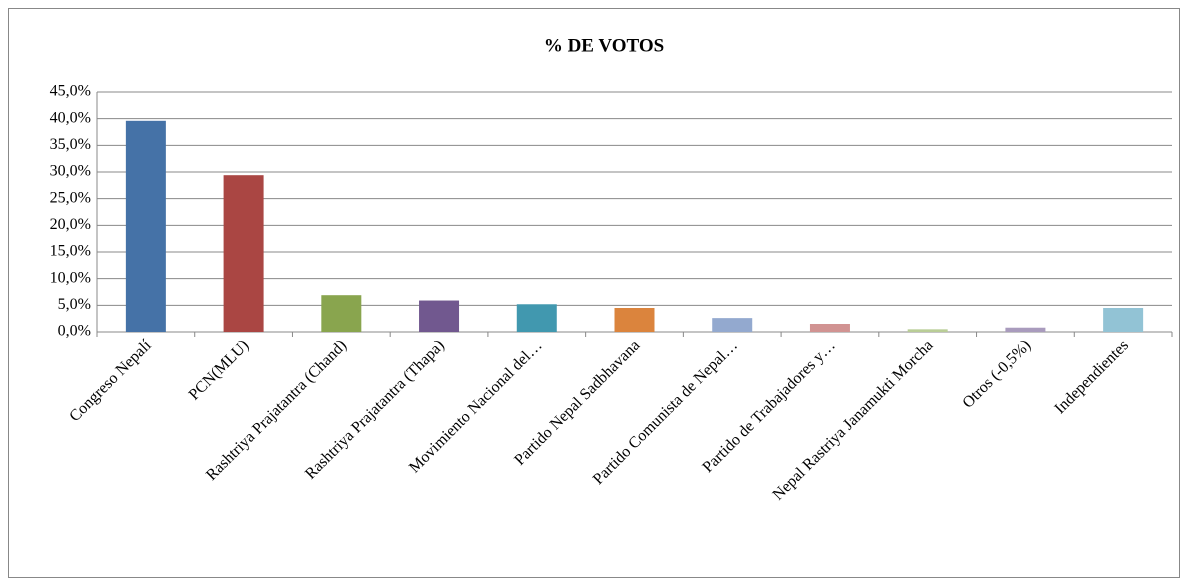 The image size is (1188, 579). What do you see at coordinates (70, 251) in the screenshot?
I see `y-tick-label: 15,0%` at bounding box center [70, 251].